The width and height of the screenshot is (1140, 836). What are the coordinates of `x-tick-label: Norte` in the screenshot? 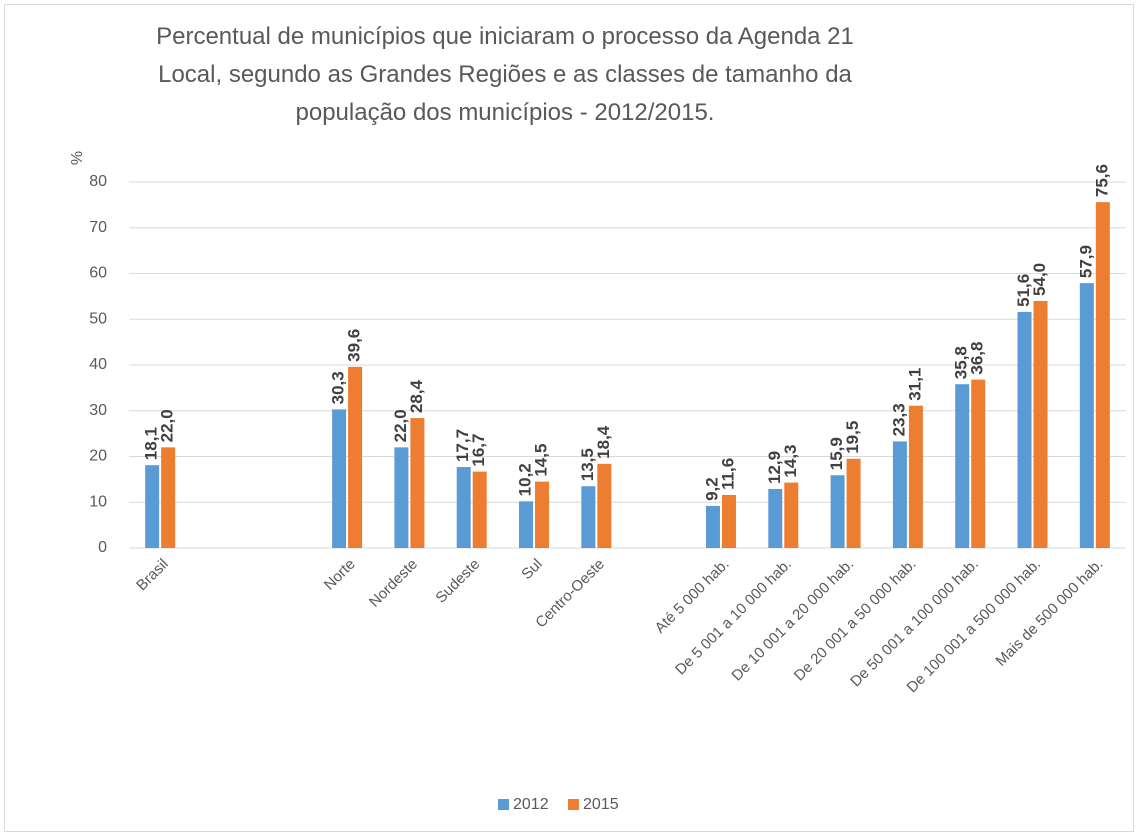 It's located at (340, 575).